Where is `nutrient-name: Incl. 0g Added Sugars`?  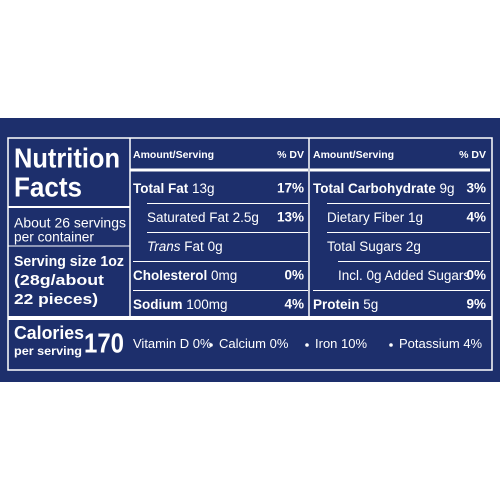 nutrient-name: Incl. 0g Added Sugars is located at coordinates (404, 275).